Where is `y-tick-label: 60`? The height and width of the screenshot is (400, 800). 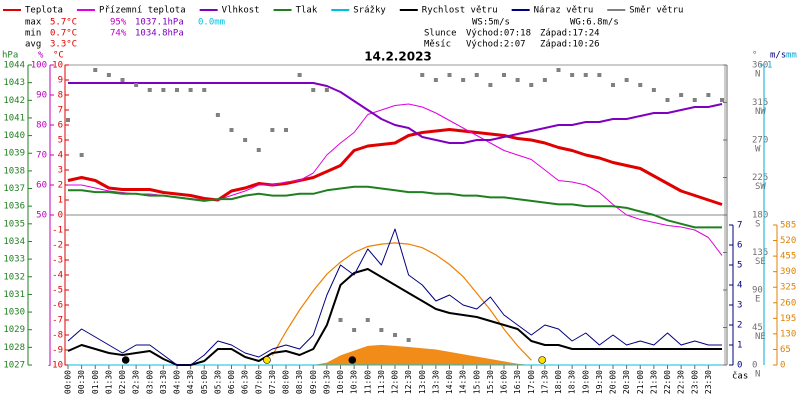
y-tick-label: 60 is located at coordinates (41, 186).